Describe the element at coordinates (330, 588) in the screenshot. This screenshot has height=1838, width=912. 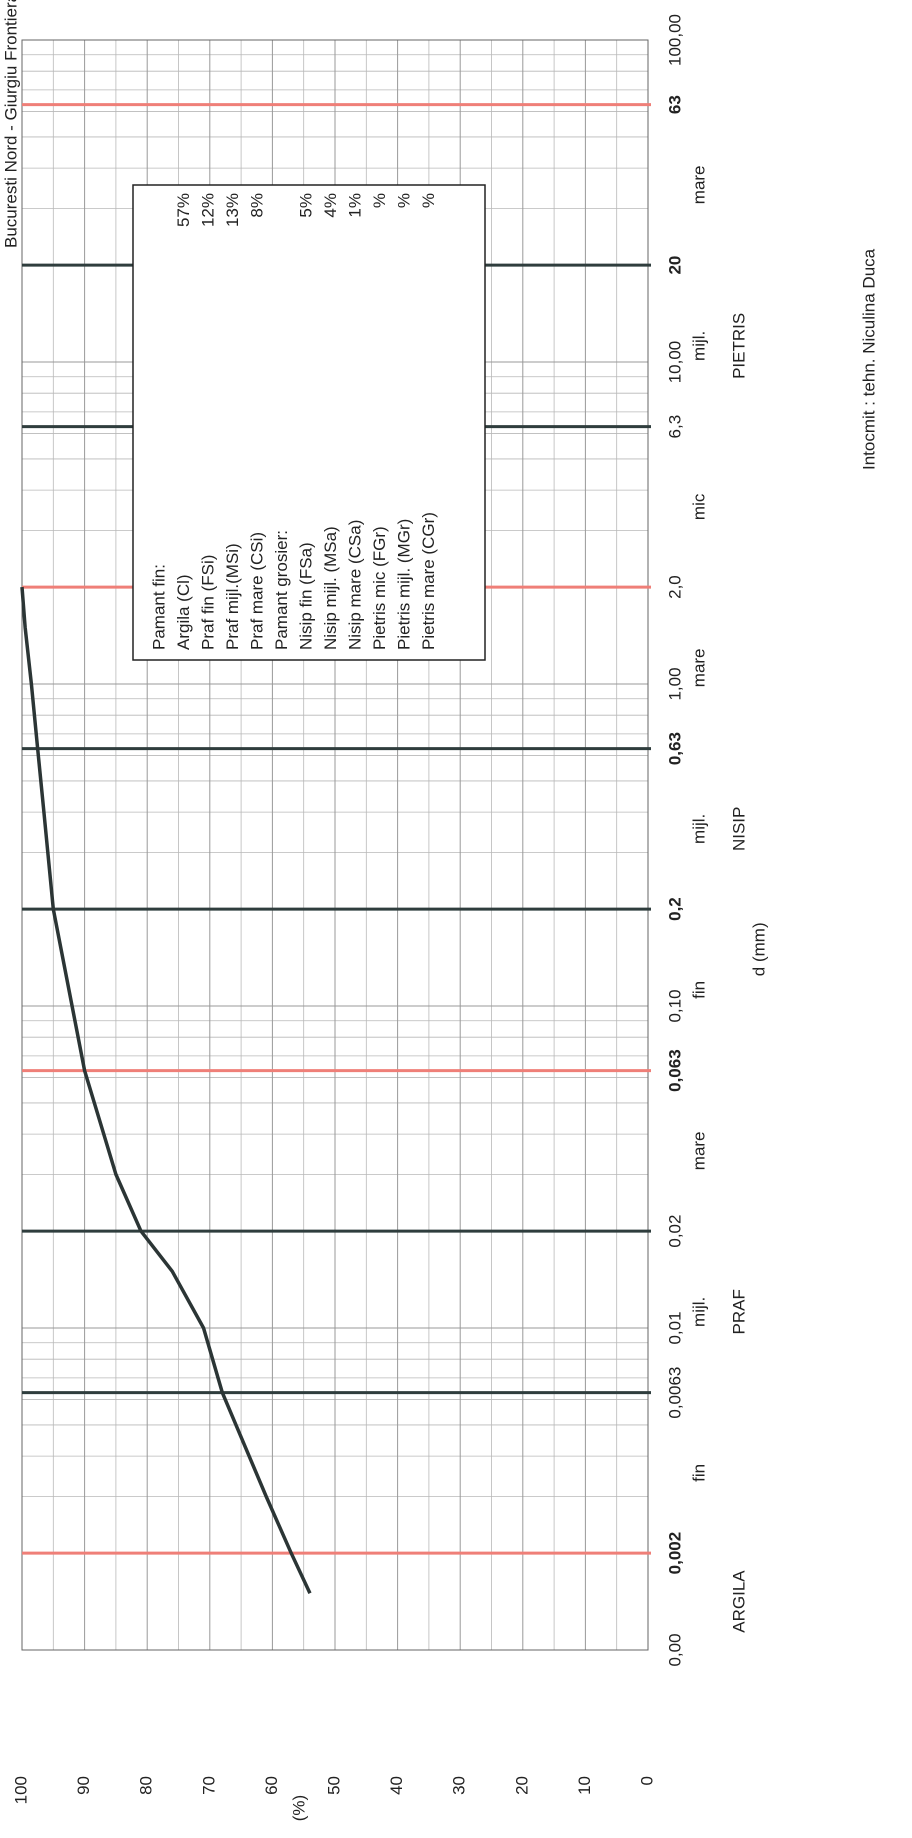
I see `legend-item: Nisip mijl. (MSa)` at that location.